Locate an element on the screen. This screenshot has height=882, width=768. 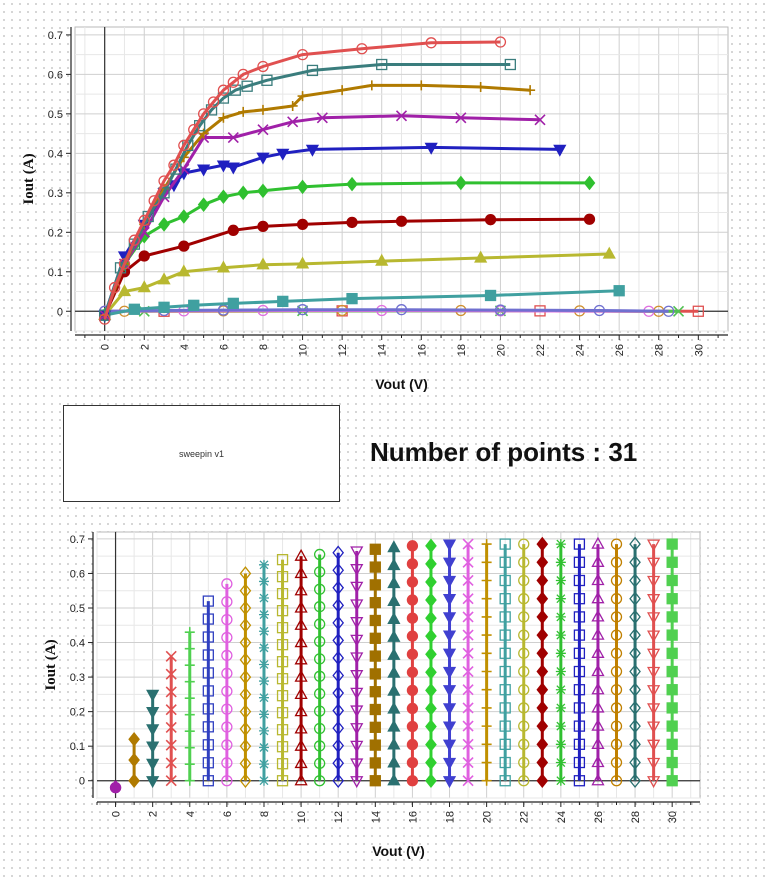
x-tick-label: 12 is located at coordinates (339, 817).